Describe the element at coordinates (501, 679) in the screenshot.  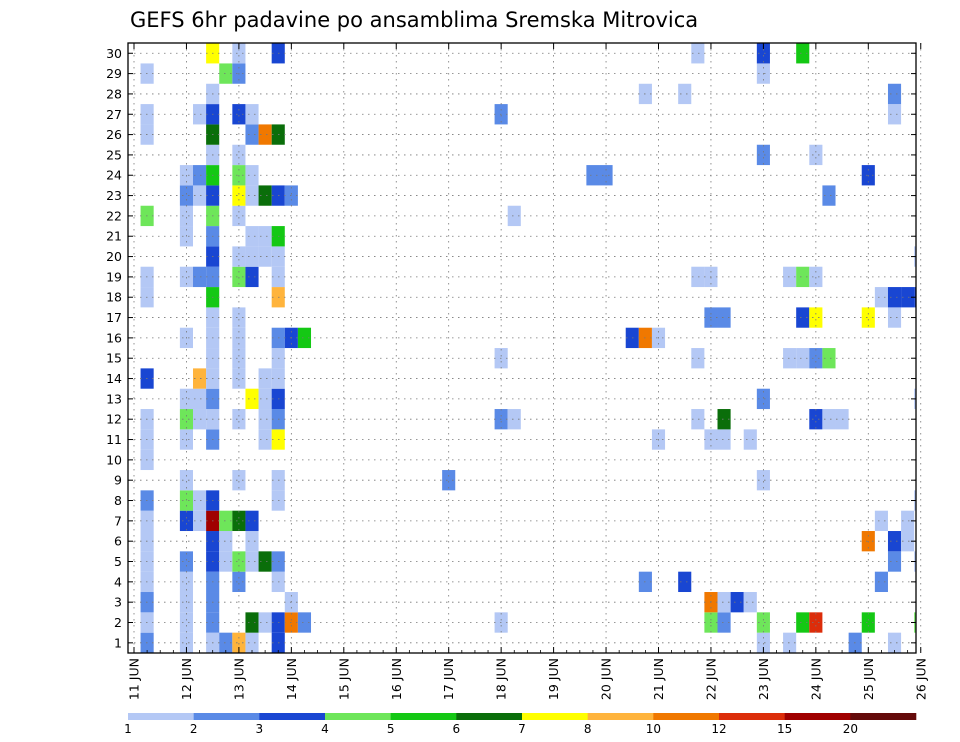
I see `x-tick-label: 18 JUN` at that location.